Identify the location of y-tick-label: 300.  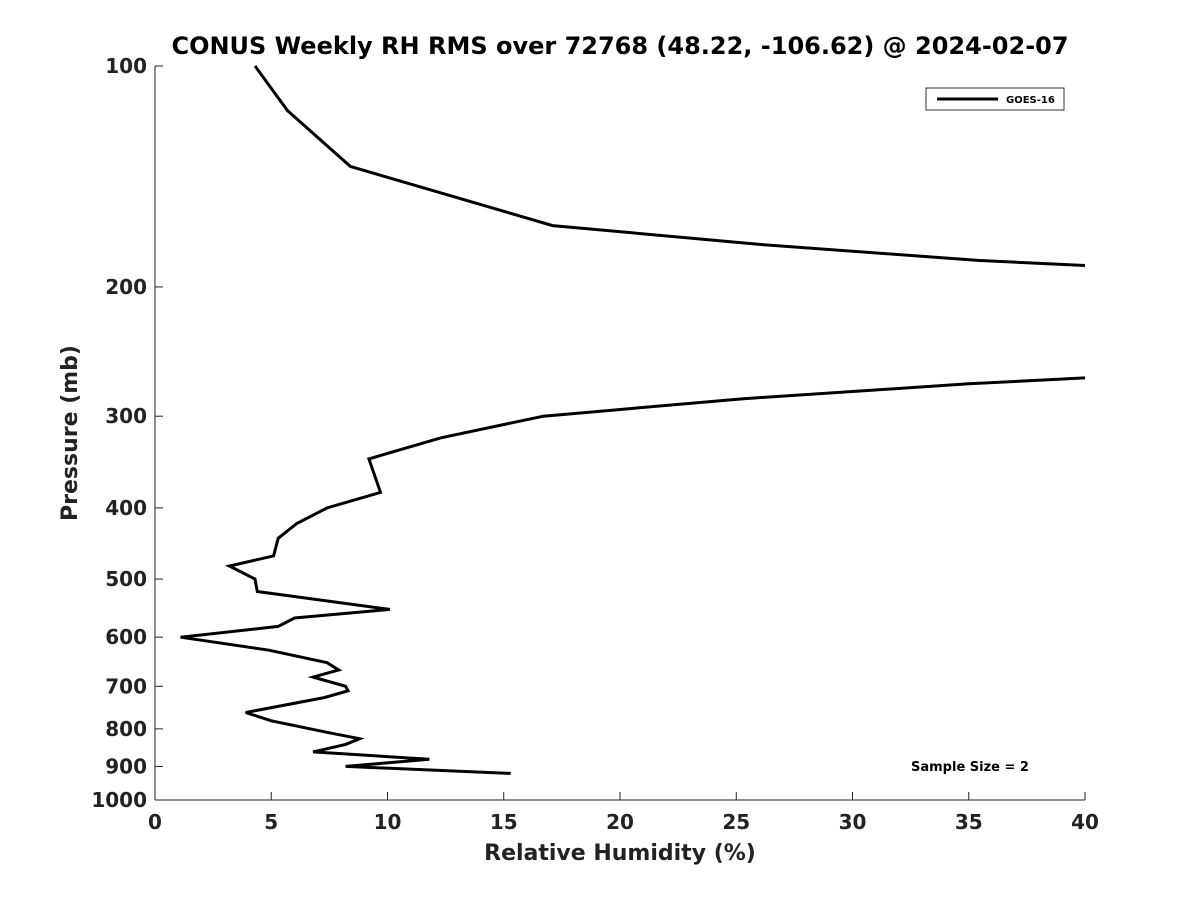
(126, 416).